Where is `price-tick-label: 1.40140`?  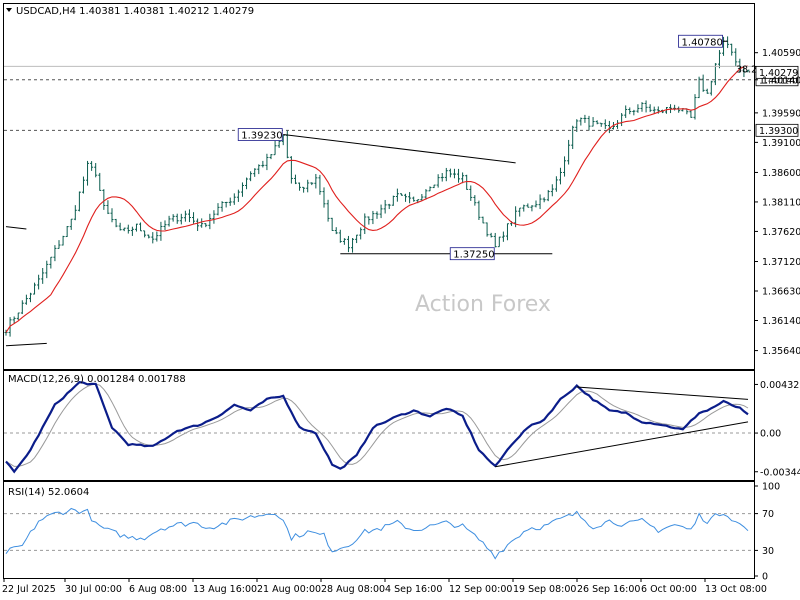
price-tick-label: 1.40140 is located at coordinates (781, 80).